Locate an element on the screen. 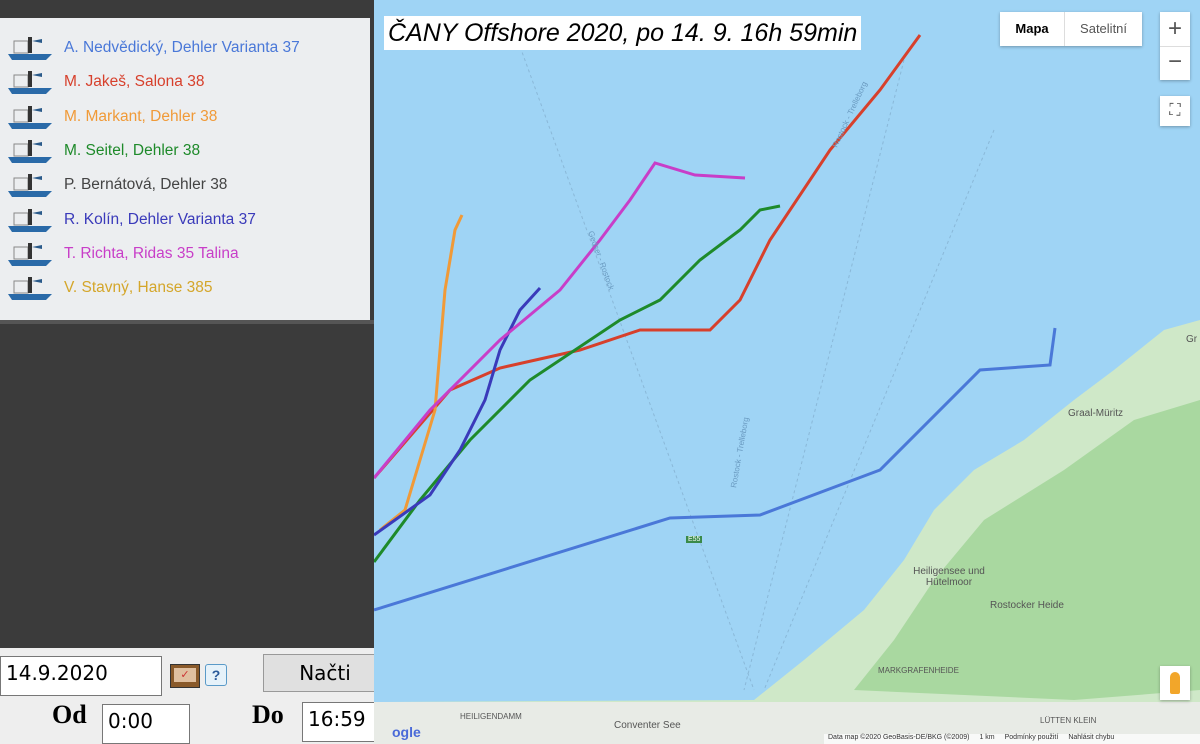  date-input: 14.9.2020 is located at coordinates (81, 676).